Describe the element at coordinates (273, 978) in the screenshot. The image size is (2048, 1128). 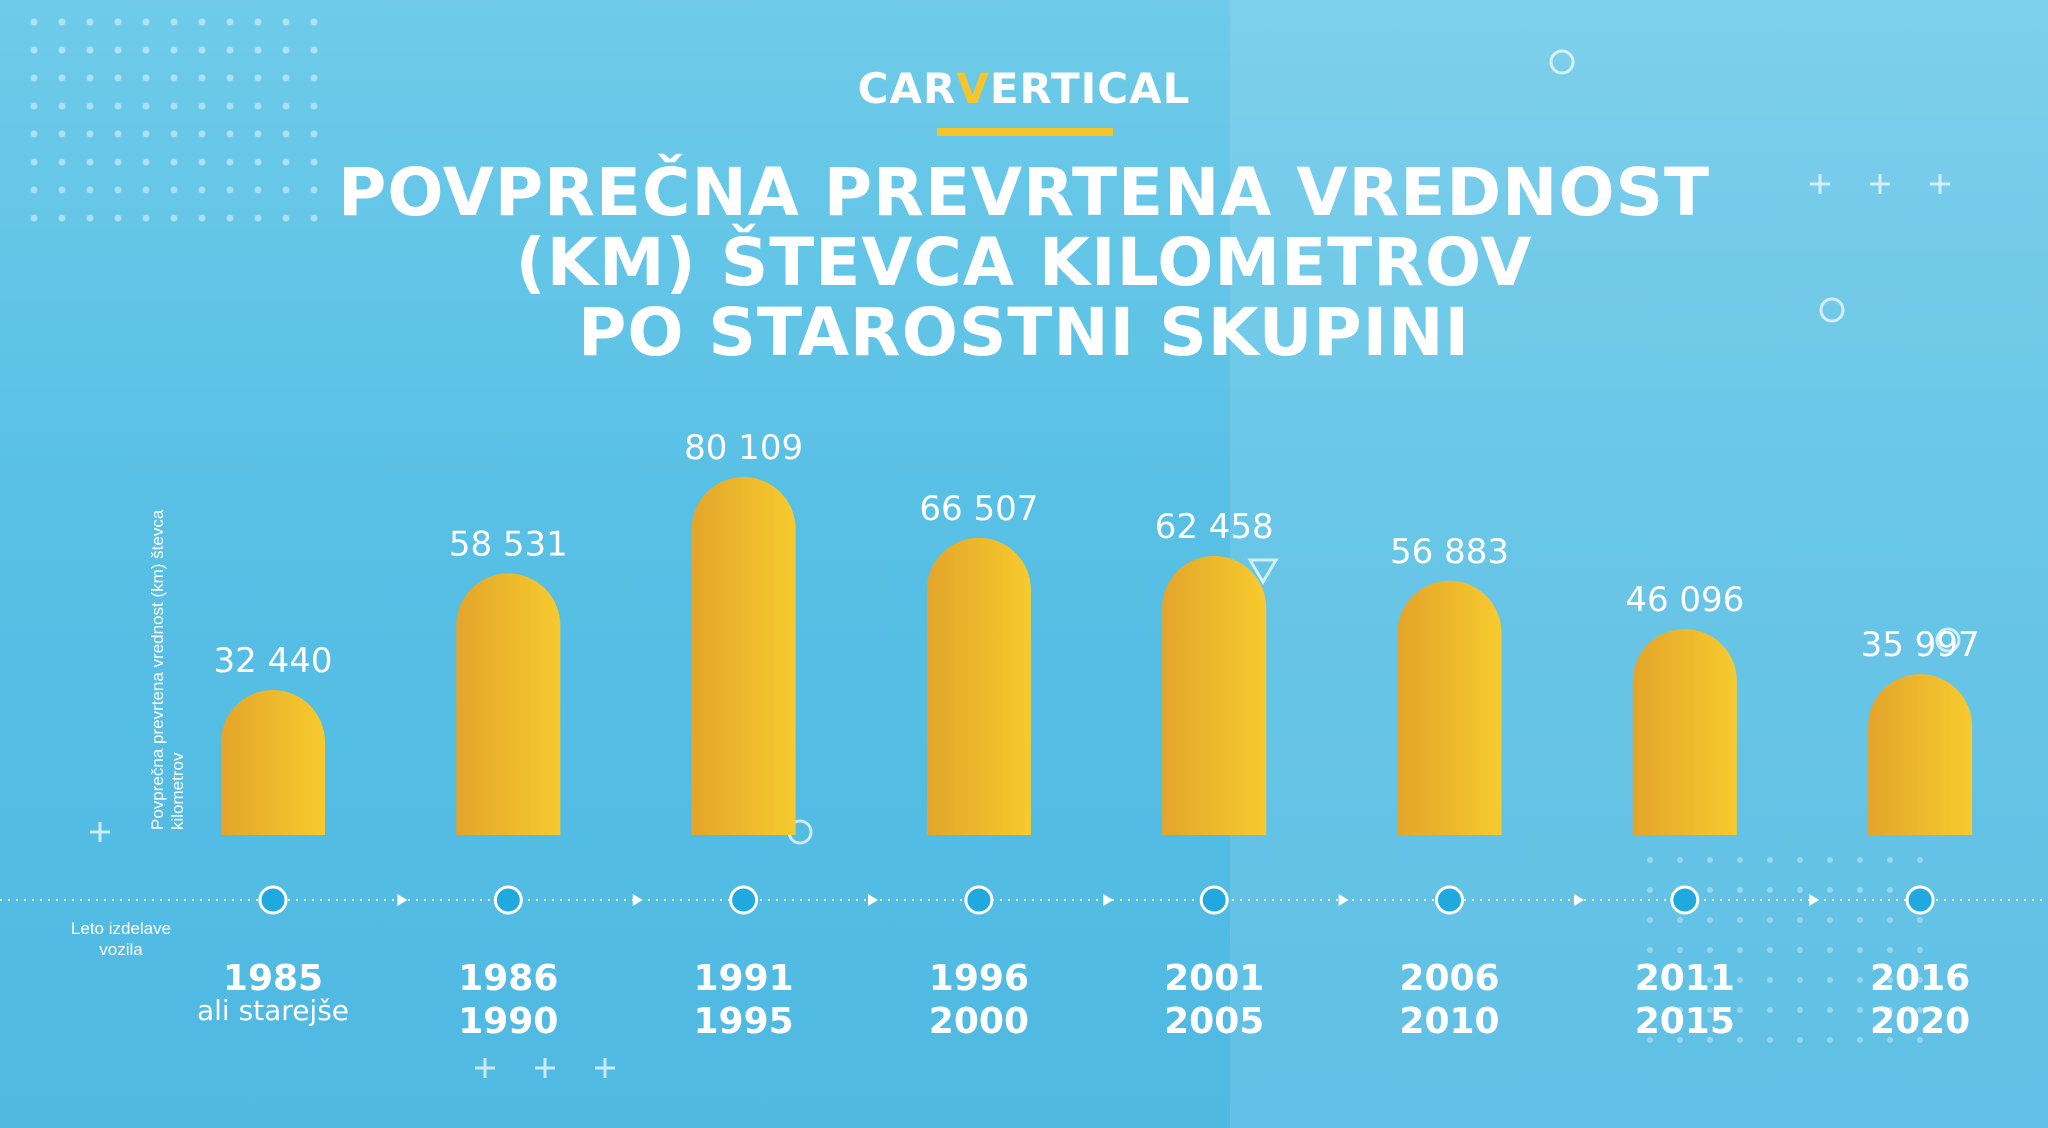
I see `category-label: 1985` at that location.